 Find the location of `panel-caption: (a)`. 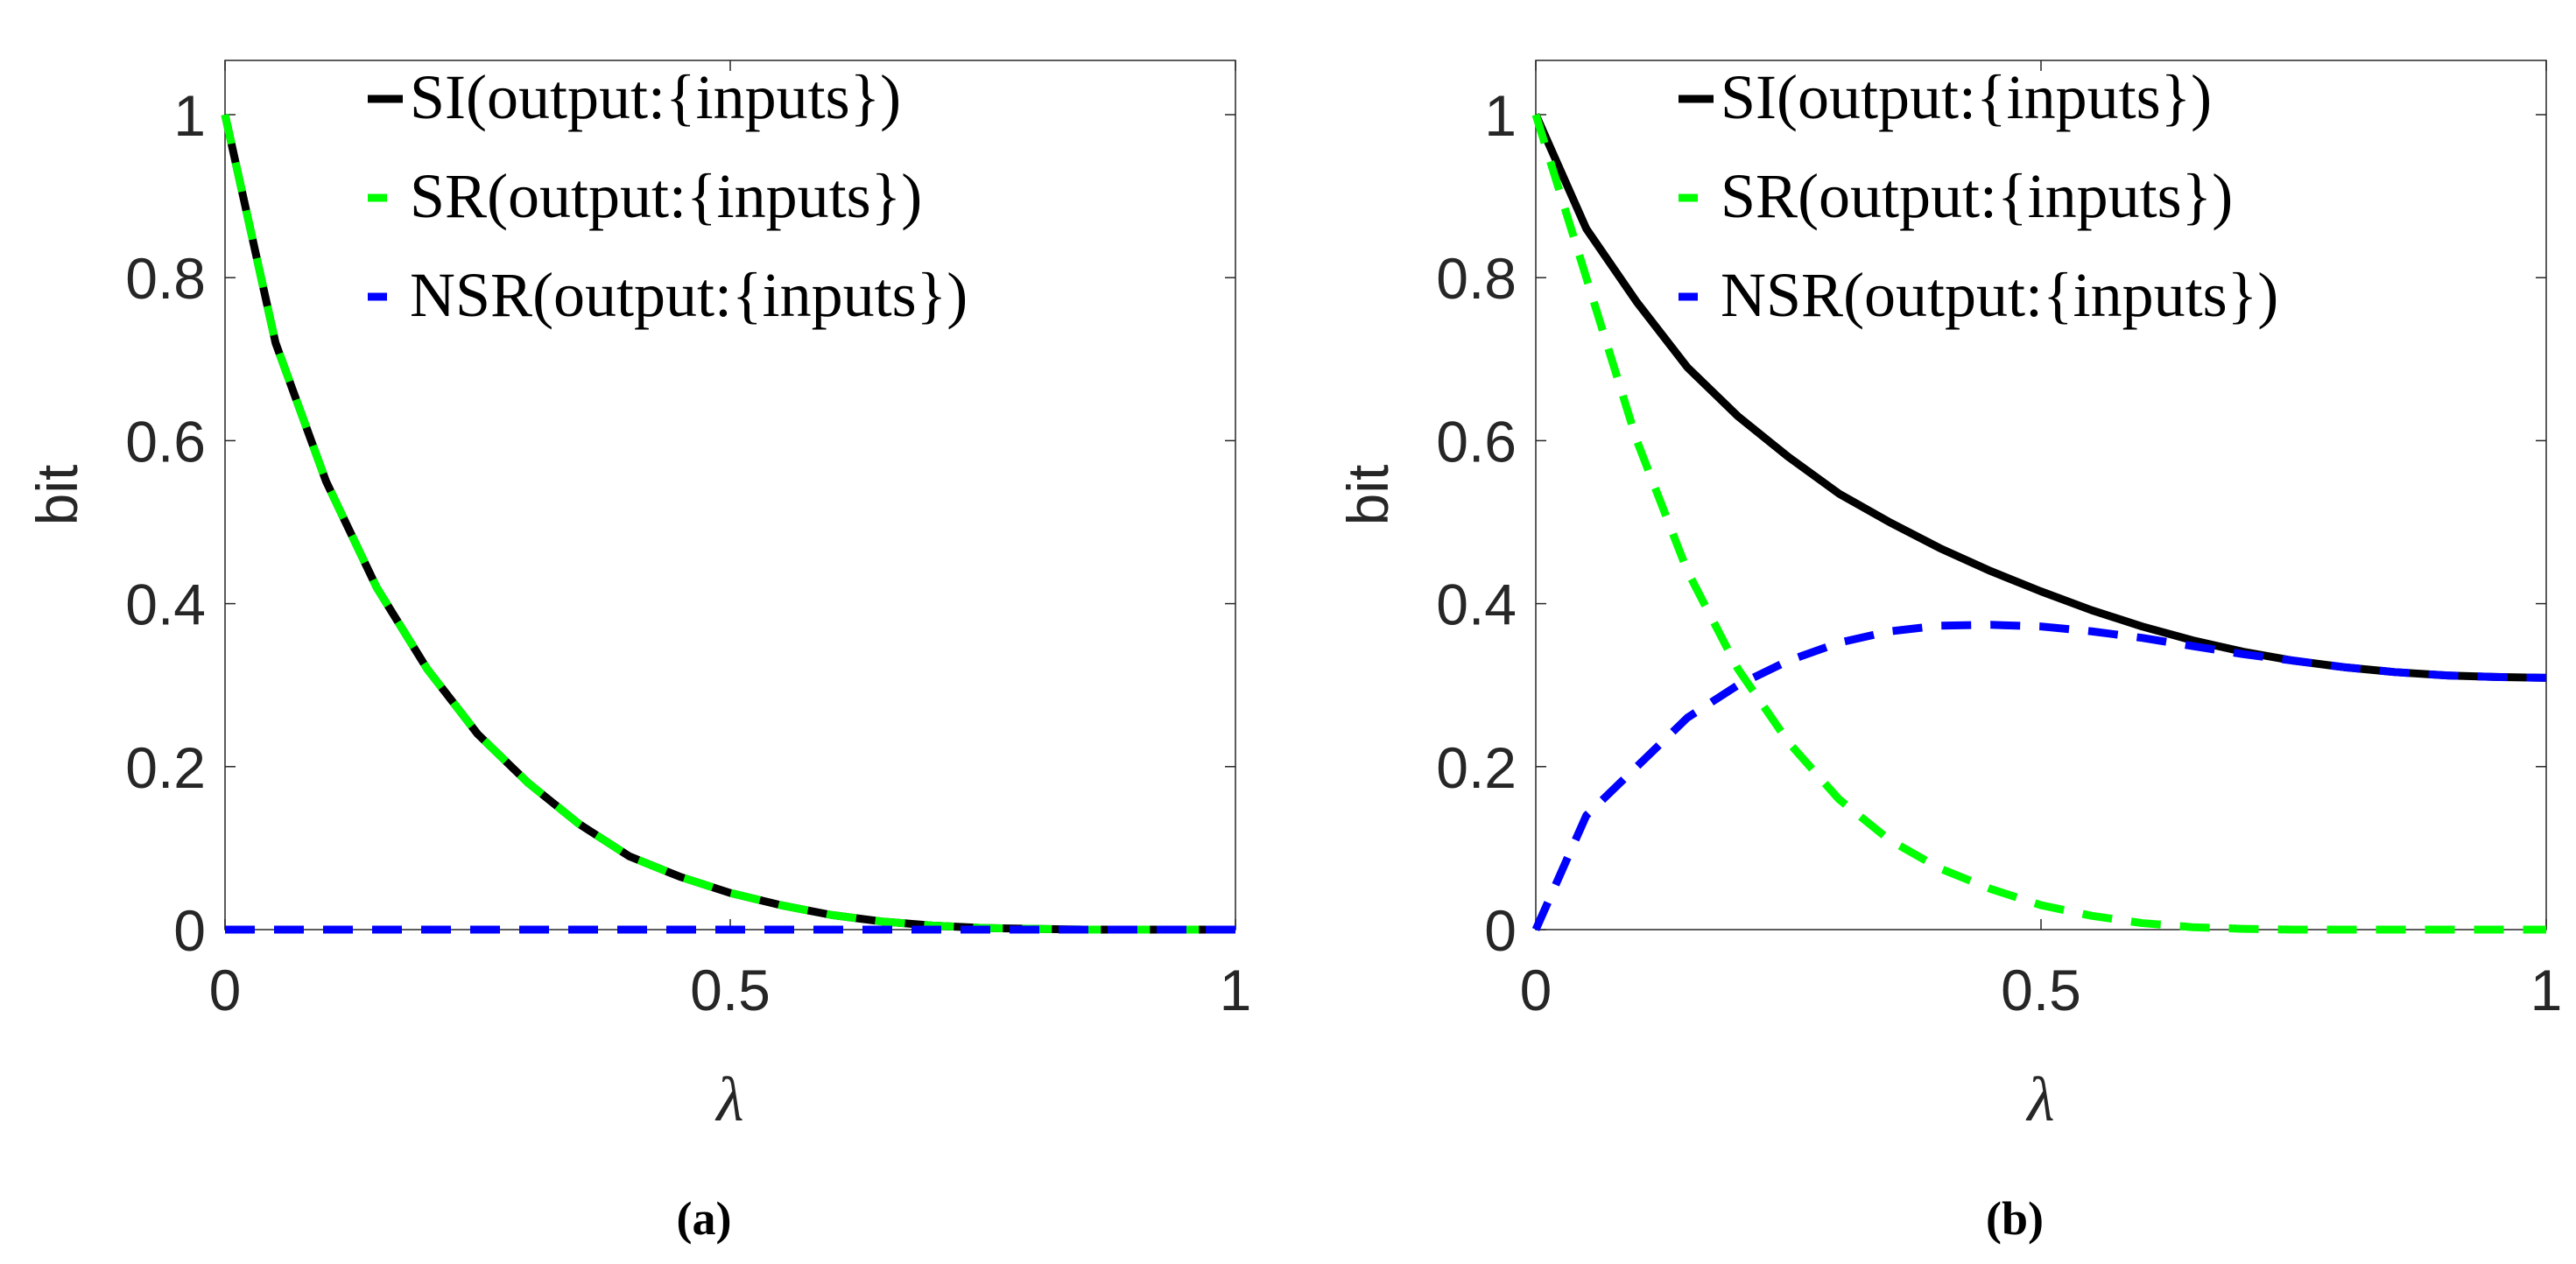

panel-caption: (a) is located at coordinates (704, 1219).